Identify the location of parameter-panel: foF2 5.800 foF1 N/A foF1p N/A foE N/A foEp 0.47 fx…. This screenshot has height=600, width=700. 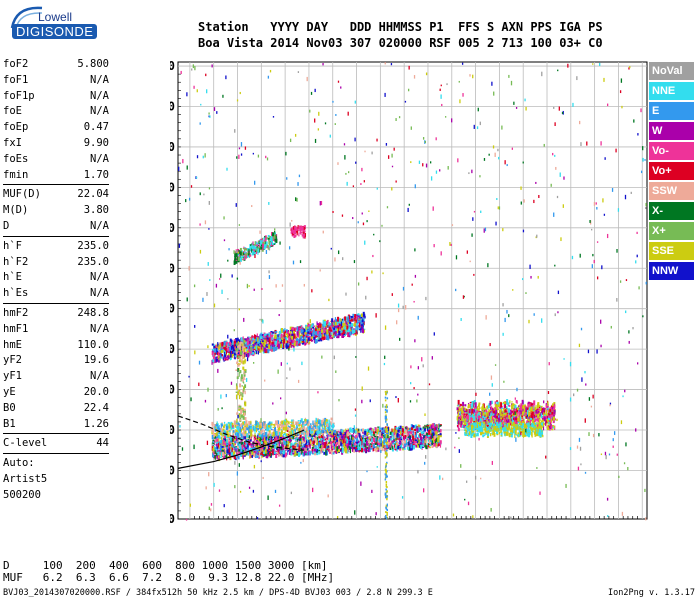
(56, 280).